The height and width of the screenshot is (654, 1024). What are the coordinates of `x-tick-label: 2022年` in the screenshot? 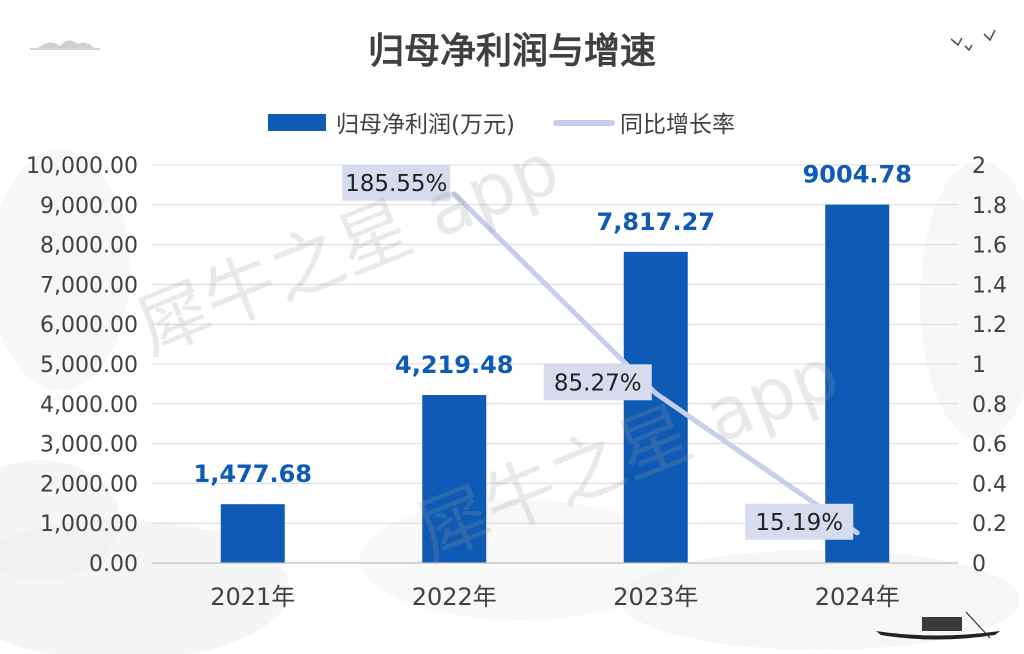 It's located at (454, 597).